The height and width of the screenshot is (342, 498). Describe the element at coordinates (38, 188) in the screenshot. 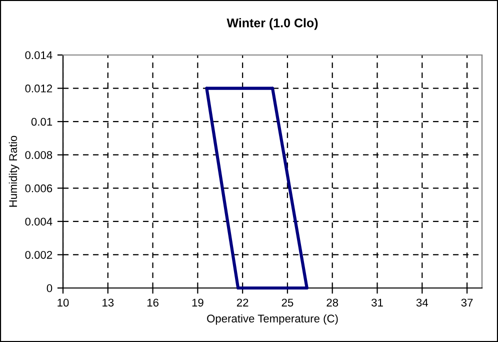

I see `y-tick-label: 0.006` at that location.